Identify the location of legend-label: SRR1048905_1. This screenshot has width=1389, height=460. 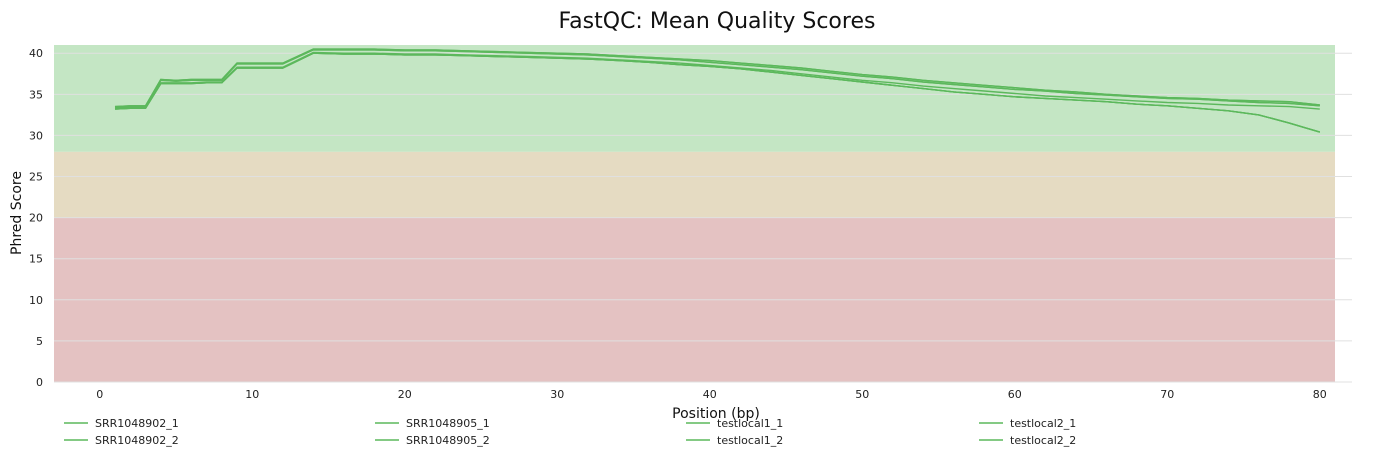
(448, 423).